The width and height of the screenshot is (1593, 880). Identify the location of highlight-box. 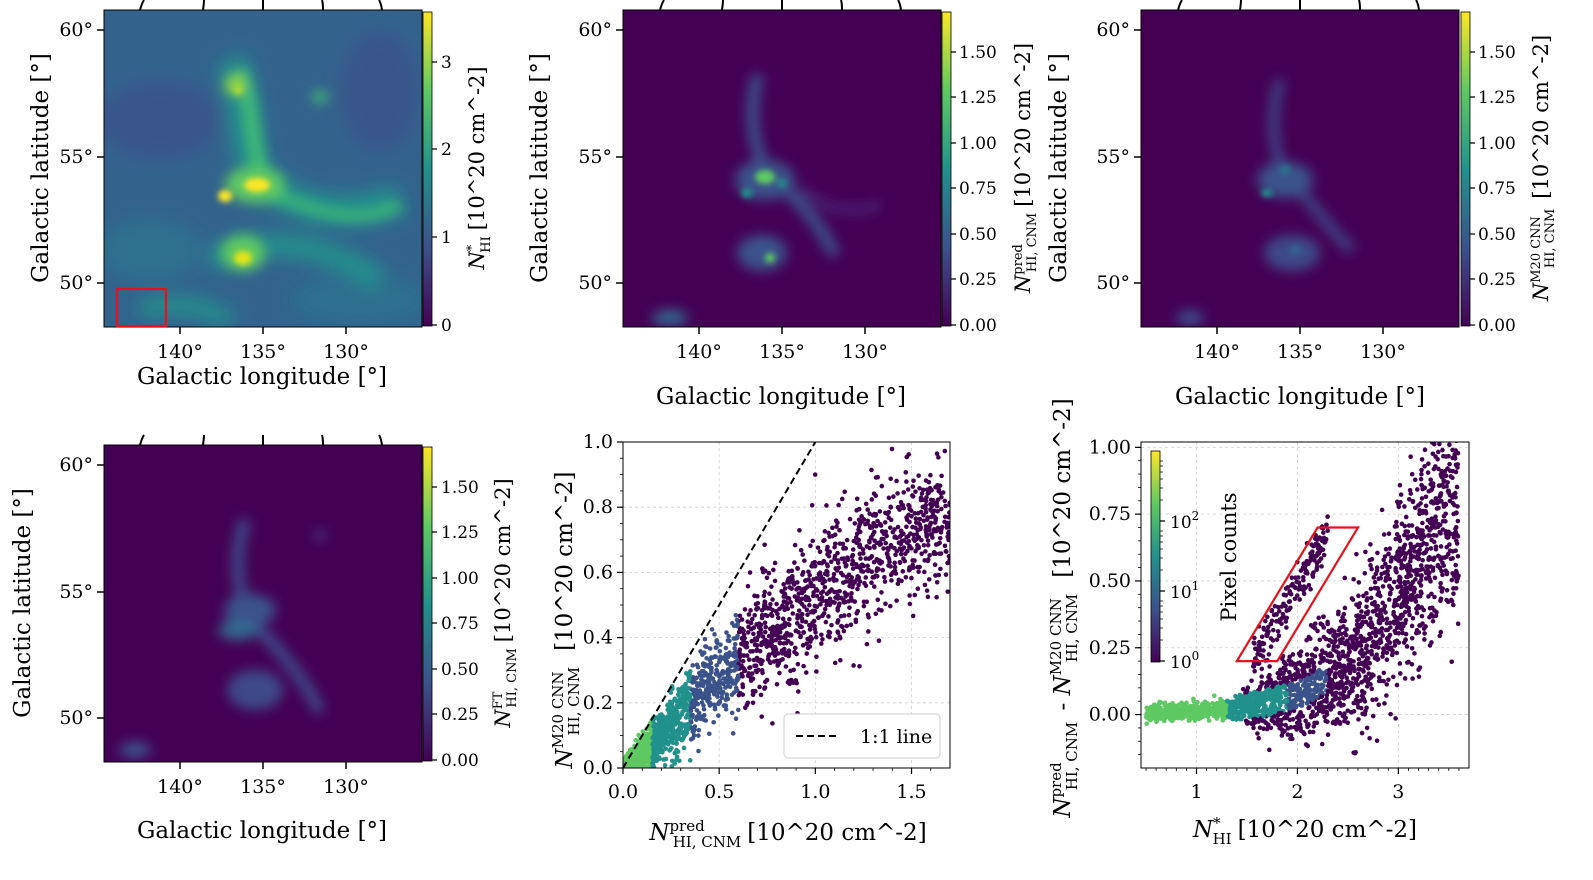
(141, 307).